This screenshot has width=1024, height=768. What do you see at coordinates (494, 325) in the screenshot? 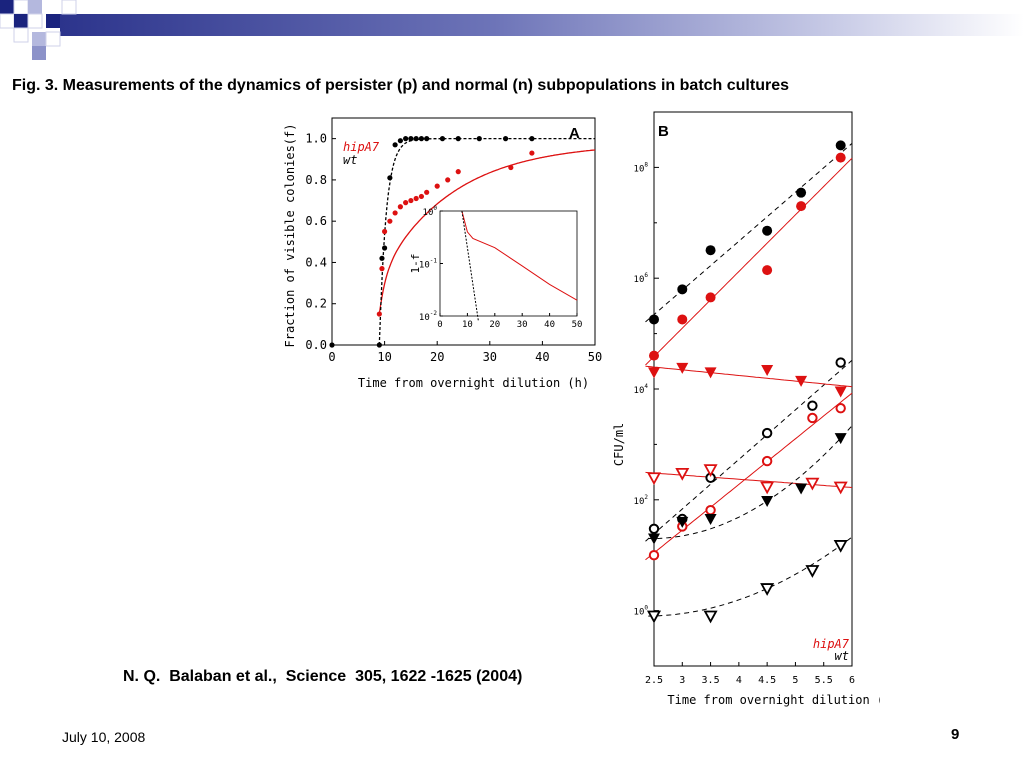
I see `inset-x-tick-label: 20` at bounding box center [494, 325].